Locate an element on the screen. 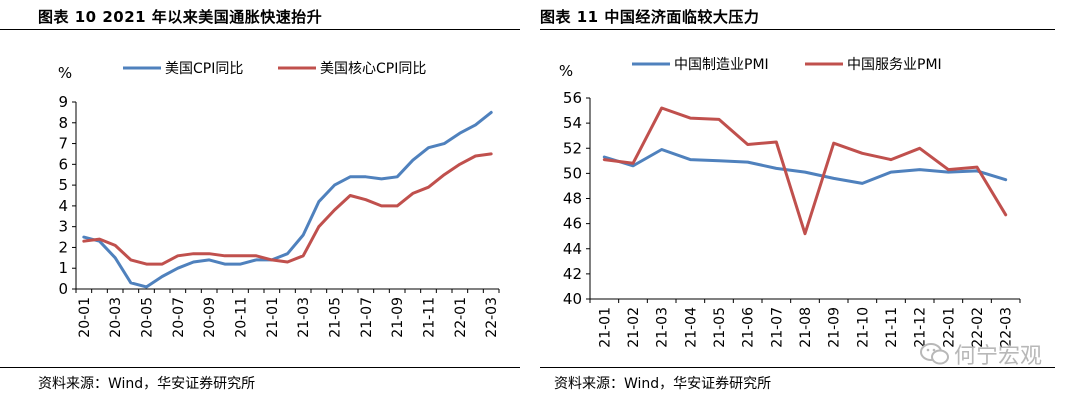 This screenshot has width=1080, height=401. legend-label-2: 美国核心CPI同比 is located at coordinates (373, 69).